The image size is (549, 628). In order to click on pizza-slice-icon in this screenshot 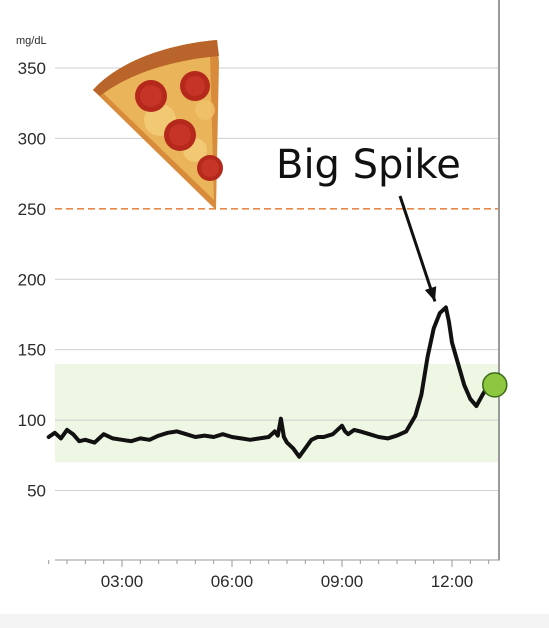, I will do `click(158, 125)`.